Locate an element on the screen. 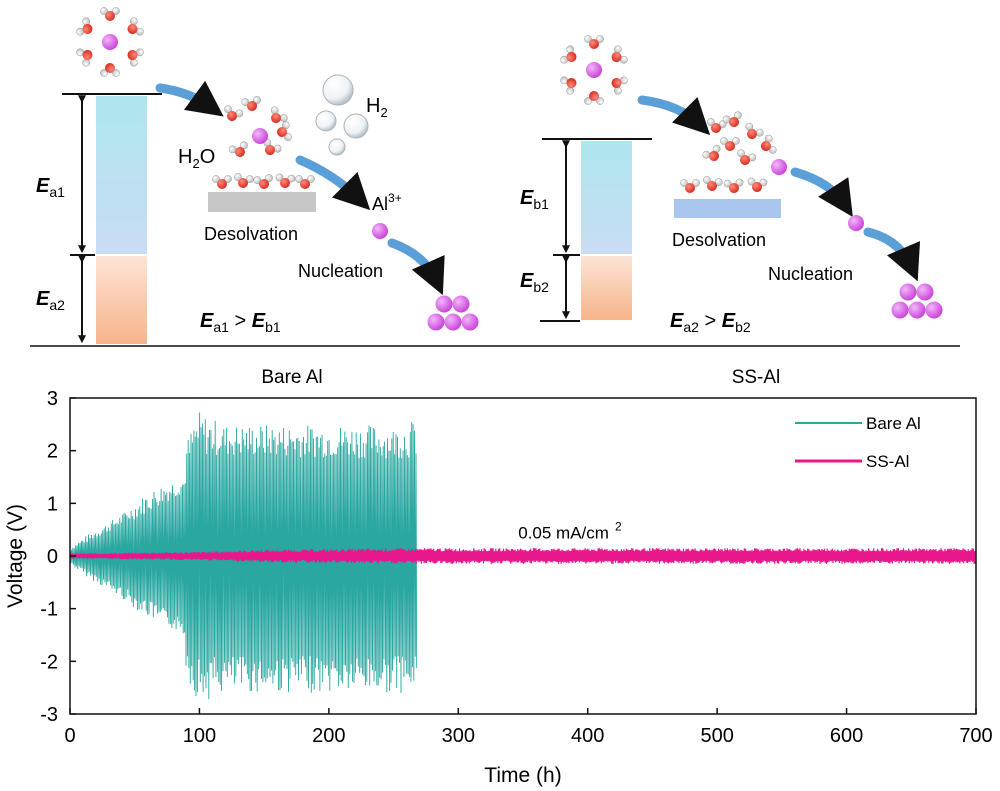 Image resolution: width=1000 pixels, height=791 pixels. series-line-ss-al is located at coordinates (523, 556).